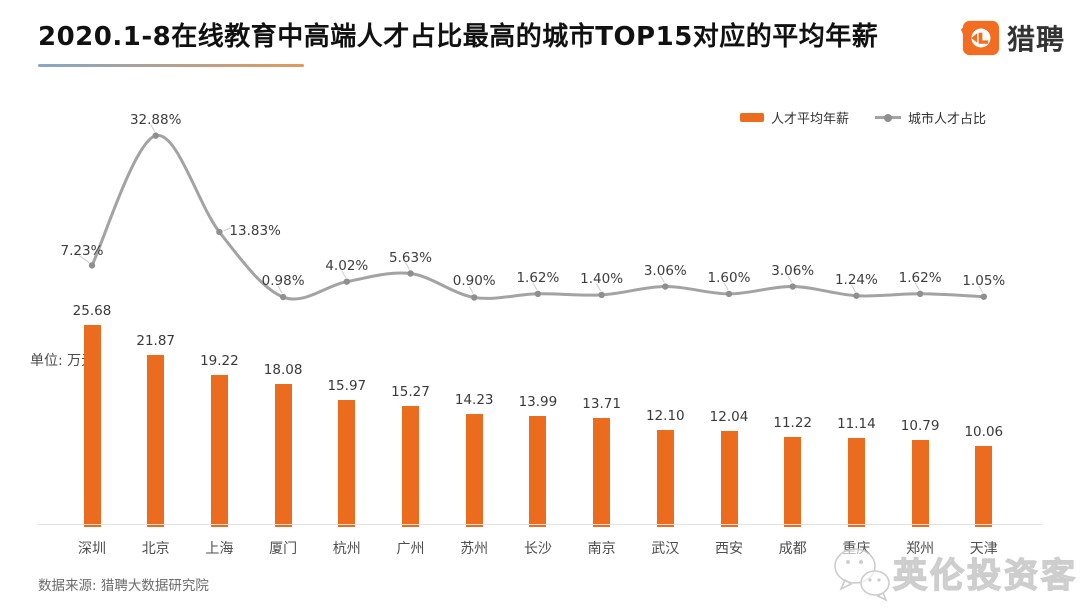 The height and width of the screenshot is (608, 1080). Describe the element at coordinates (123, 586) in the screenshot. I see `source-note: 数据来源: 猎聘大数据研究院` at that location.